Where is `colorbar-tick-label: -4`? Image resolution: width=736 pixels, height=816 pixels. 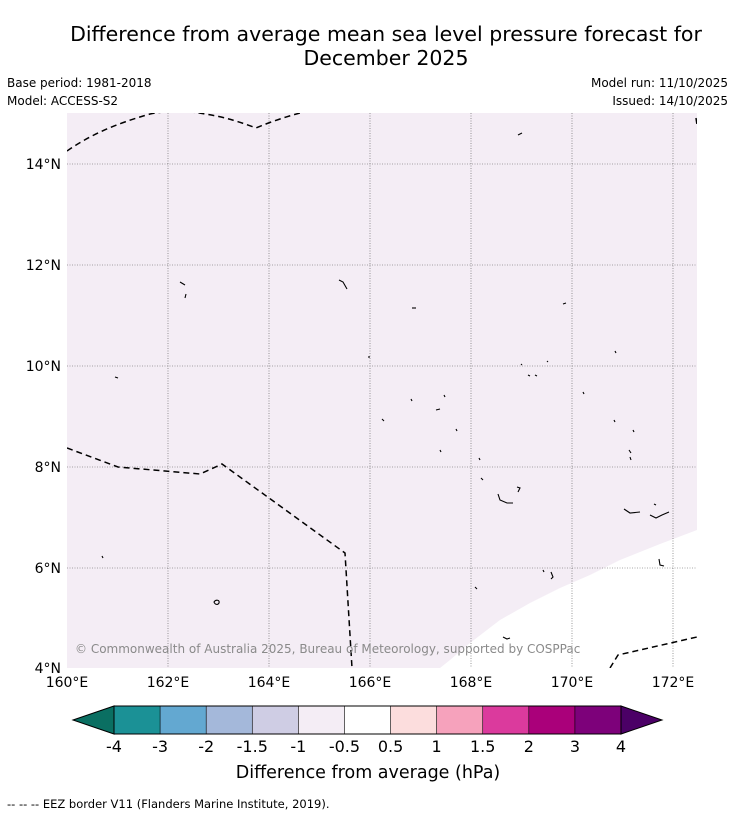
colorbar-tick-label: -4 is located at coordinates (114, 746).